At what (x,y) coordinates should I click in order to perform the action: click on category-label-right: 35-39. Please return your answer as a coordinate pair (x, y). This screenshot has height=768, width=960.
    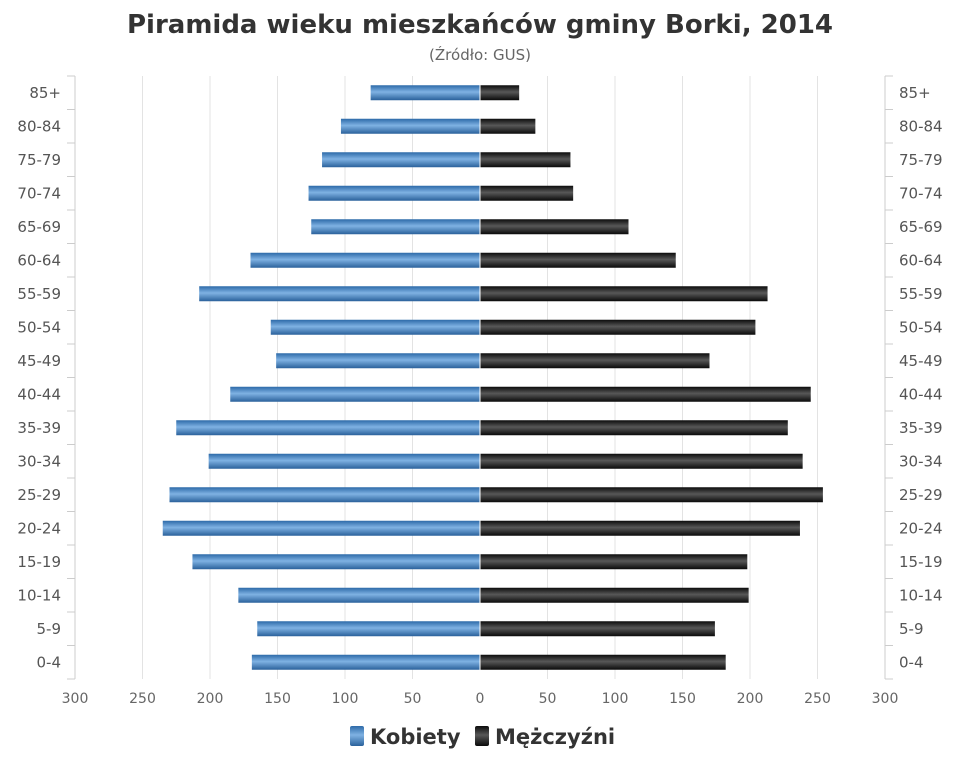
    Looking at the image, I should click on (921, 428).